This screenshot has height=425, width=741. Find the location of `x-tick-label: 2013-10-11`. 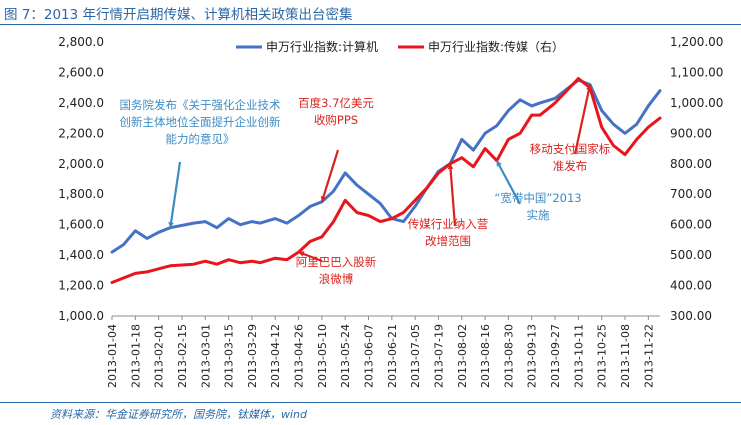

x-tick-label: 2013-10-11 is located at coordinates (578, 356).